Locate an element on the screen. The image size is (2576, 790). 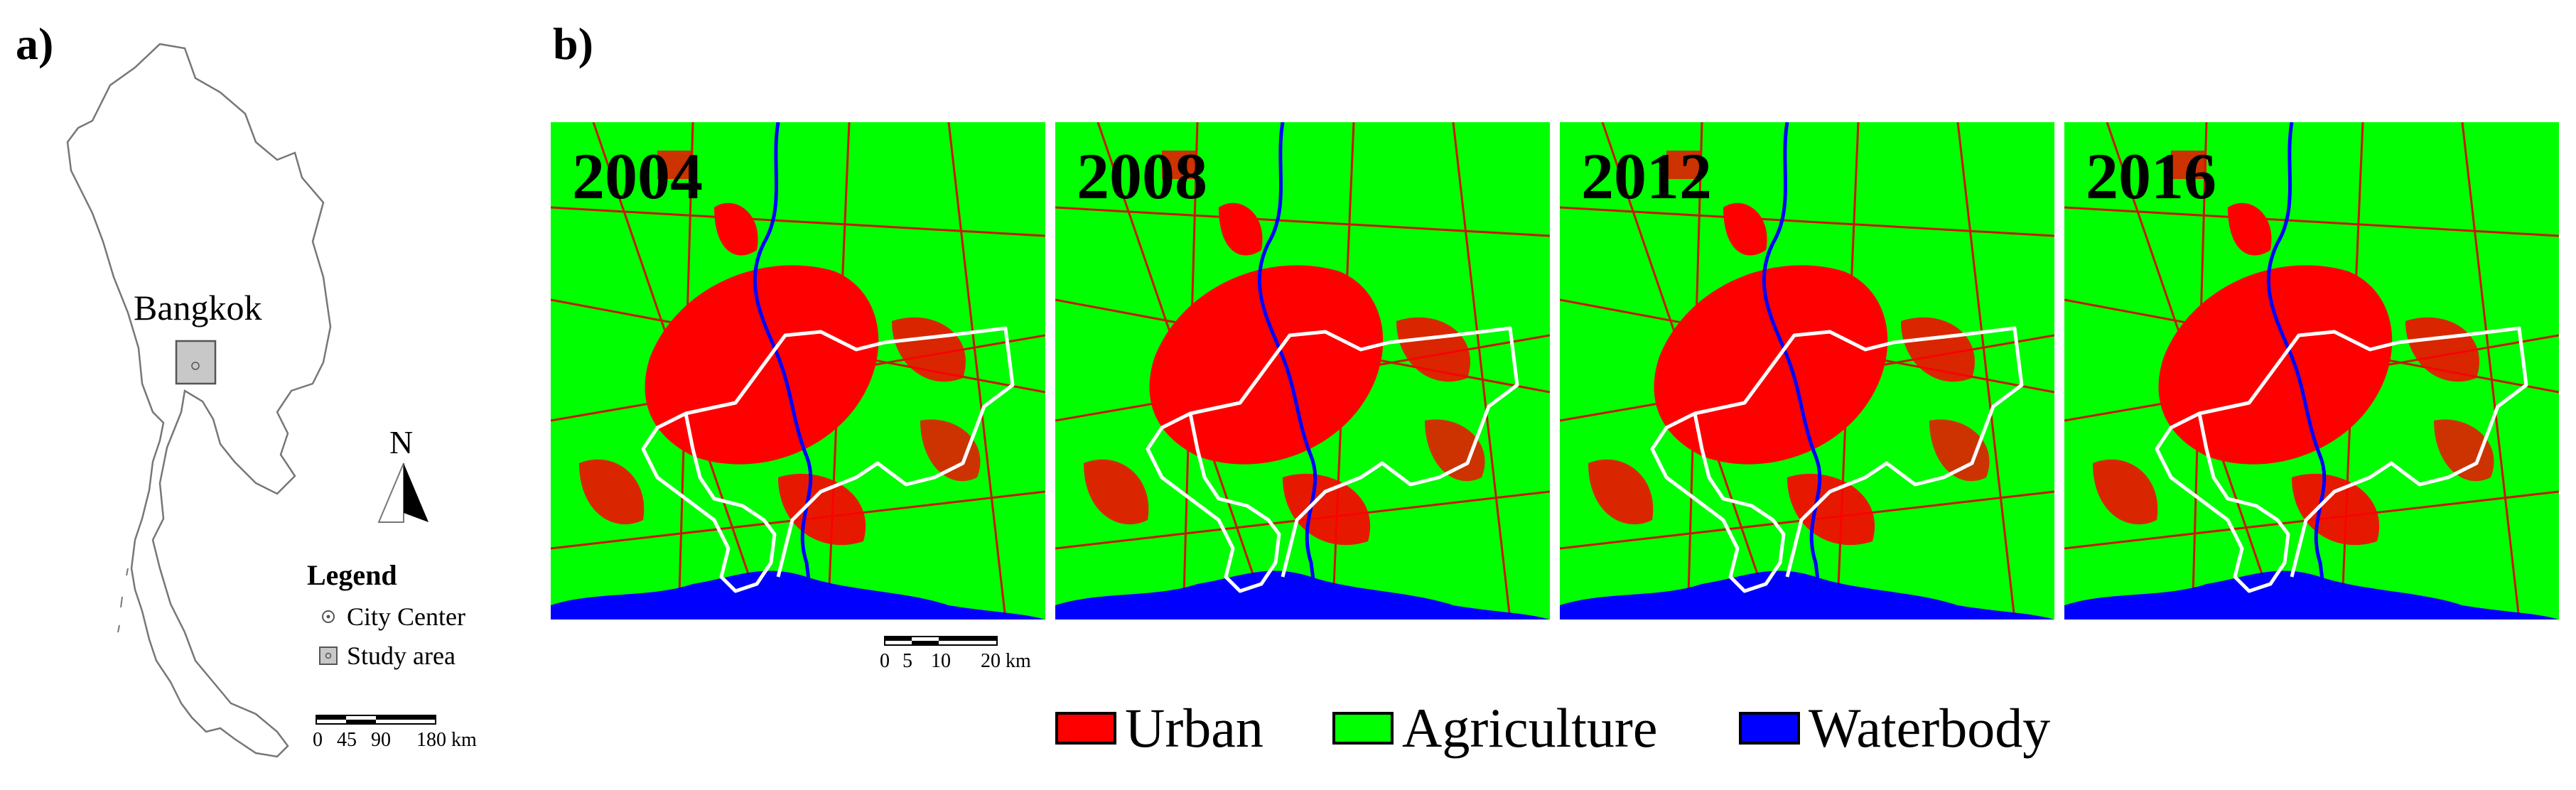
panel-a-legend: Legend City Center Study area is located at coordinates (413, 625).